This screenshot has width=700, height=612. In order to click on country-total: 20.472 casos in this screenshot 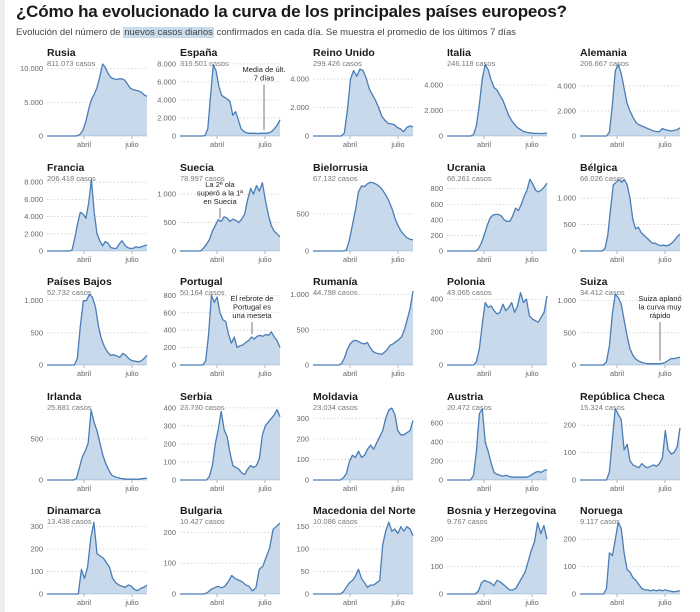, I will do `click(469, 407)`.